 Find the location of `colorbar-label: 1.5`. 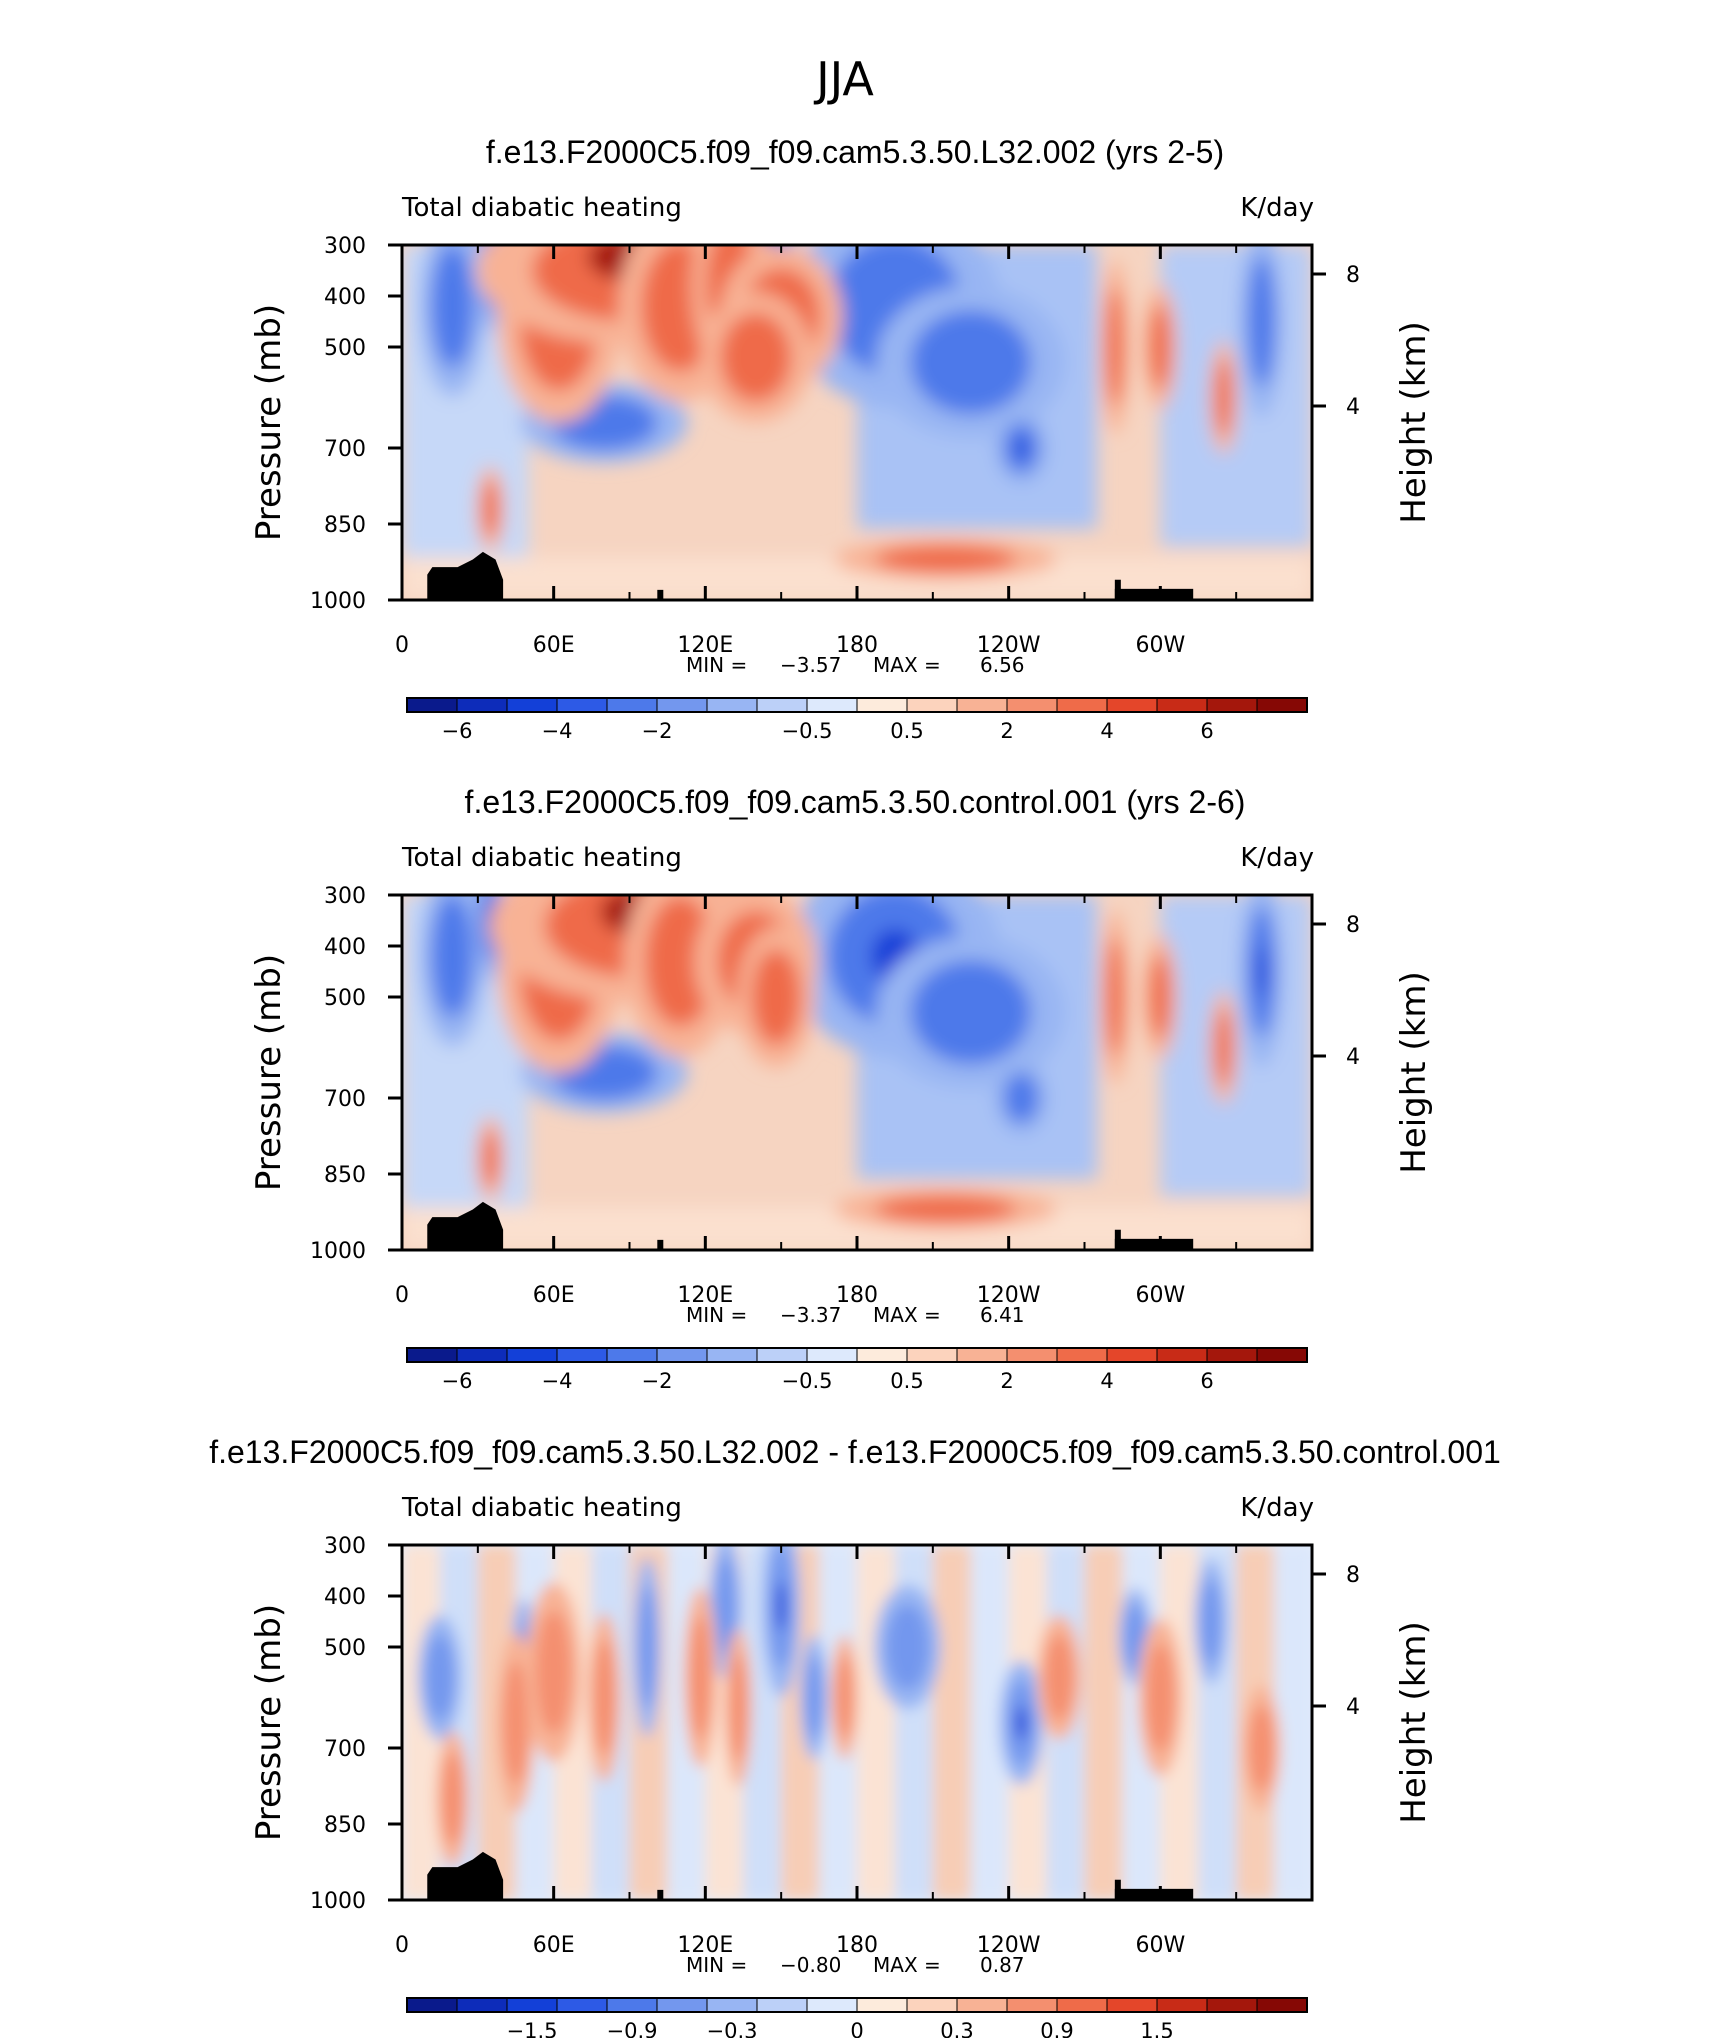

colorbar-label: 1.5 is located at coordinates (1156, 2028).